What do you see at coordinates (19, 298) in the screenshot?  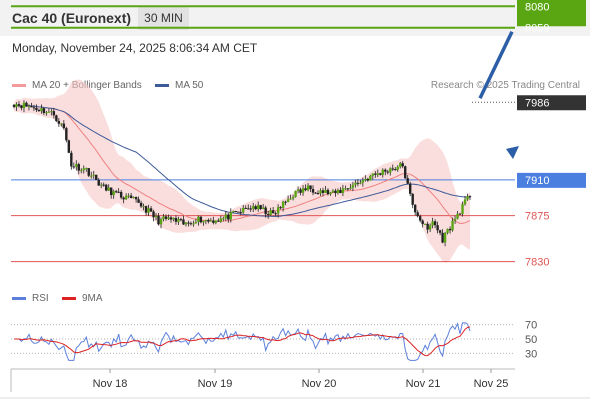 I see `rsi-swatch` at bounding box center [19, 298].